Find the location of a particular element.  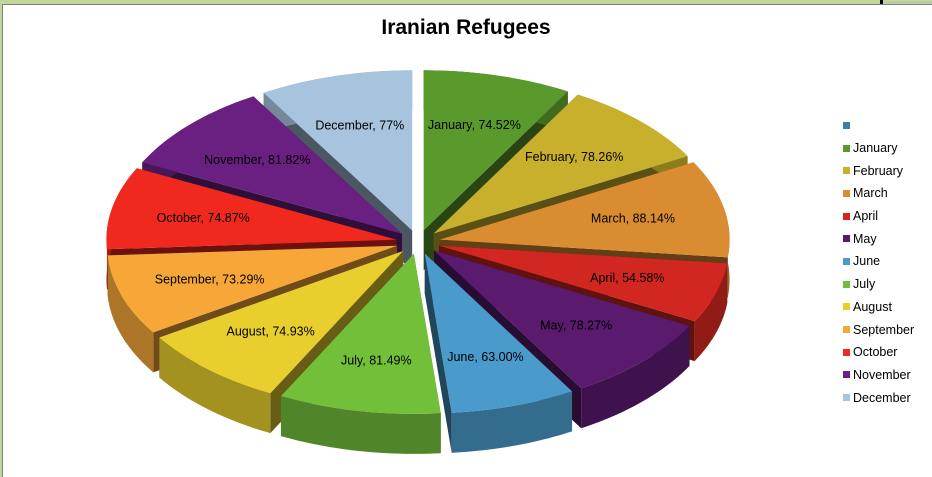

legend-item-december: December is located at coordinates (878, 397).